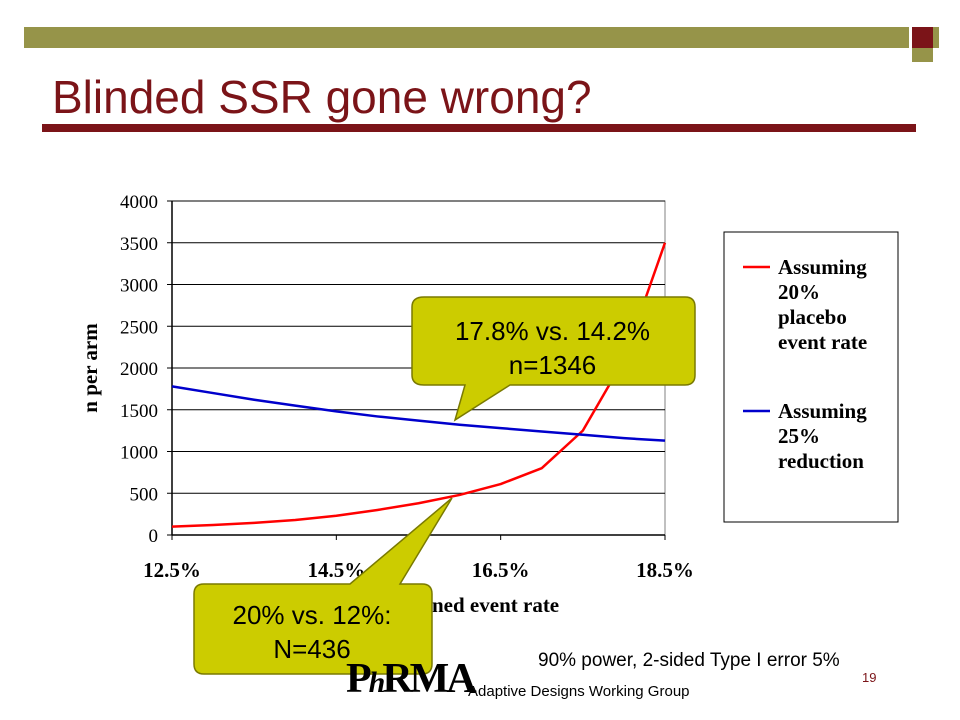 The width and height of the screenshot is (960, 720). Describe the element at coordinates (172, 570) in the screenshot. I see `x-tick-label: 12.5%` at that location.